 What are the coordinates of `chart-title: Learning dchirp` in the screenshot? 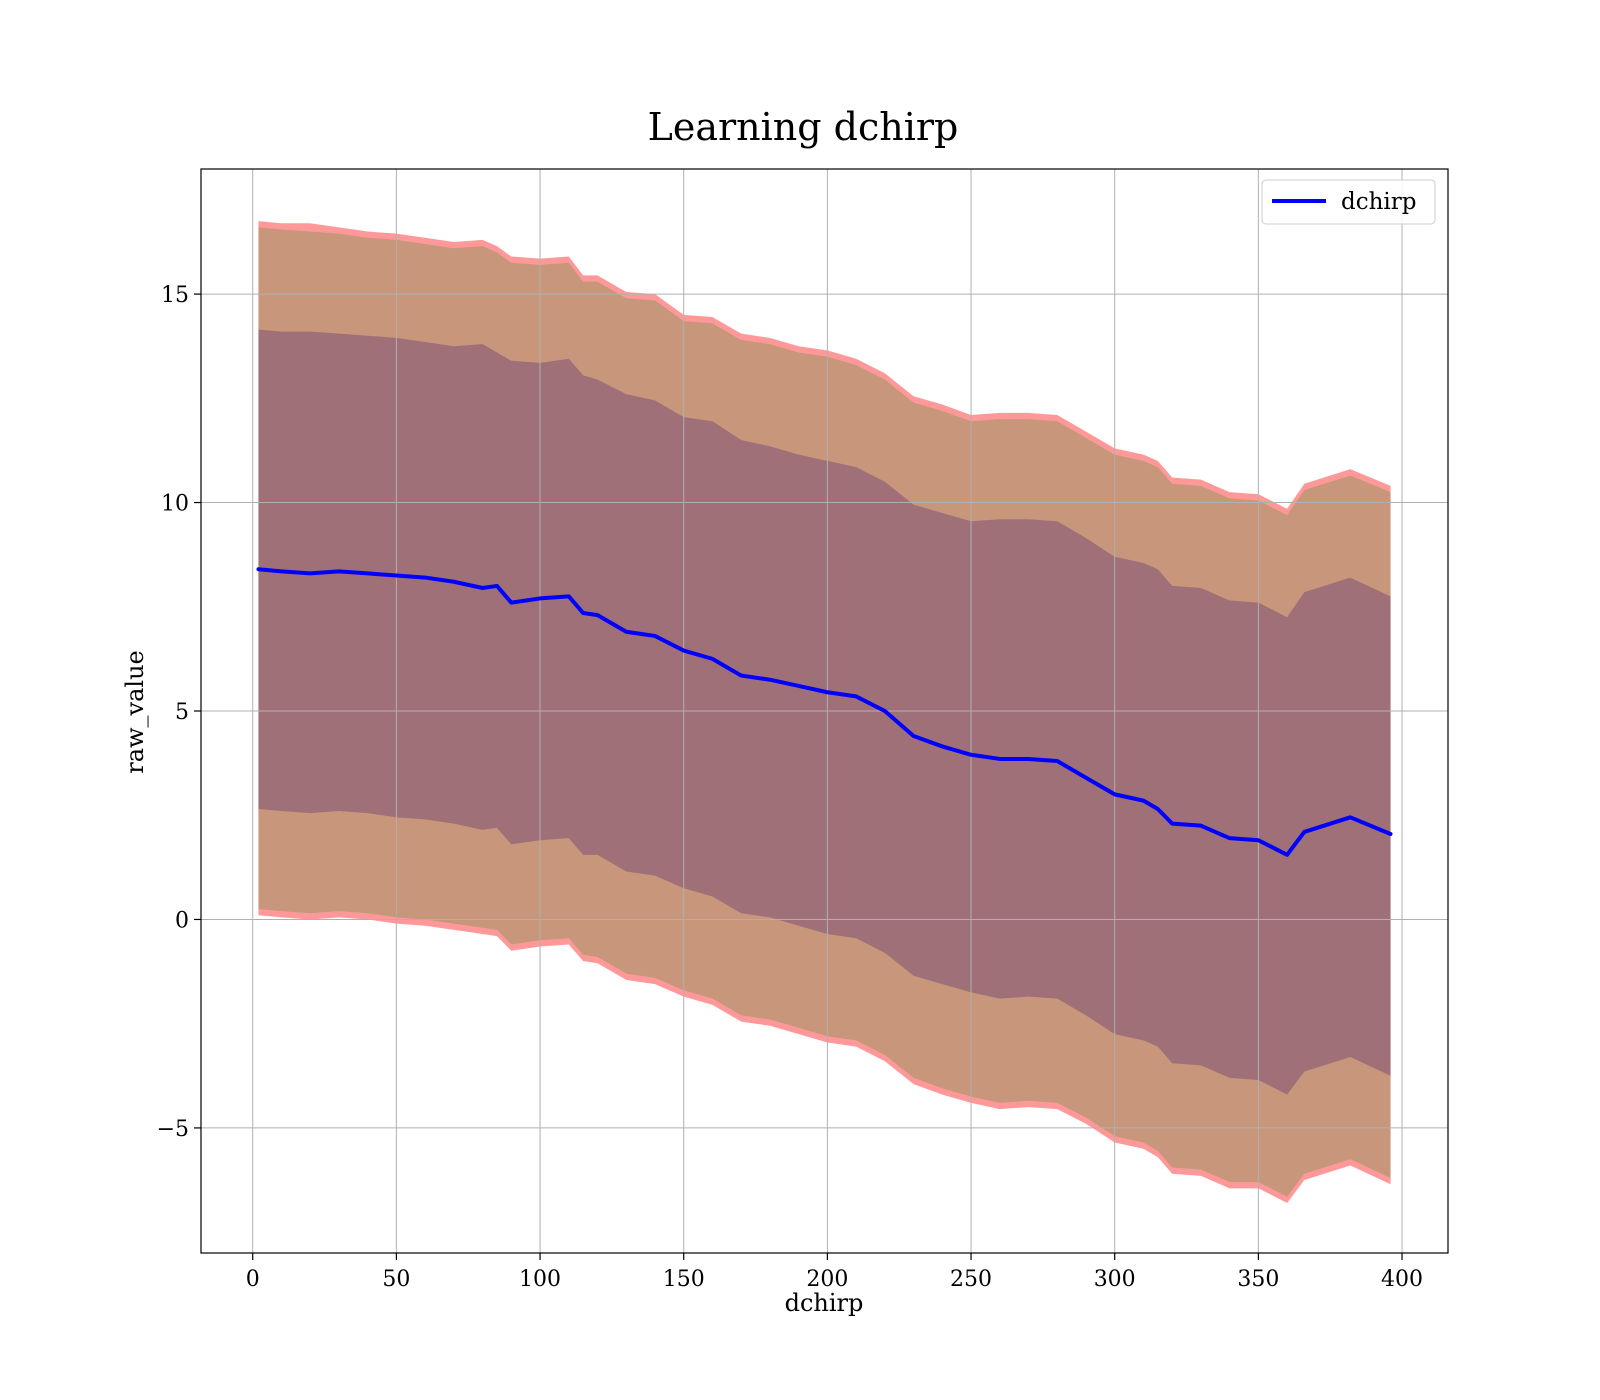 It's located at (803, 127).